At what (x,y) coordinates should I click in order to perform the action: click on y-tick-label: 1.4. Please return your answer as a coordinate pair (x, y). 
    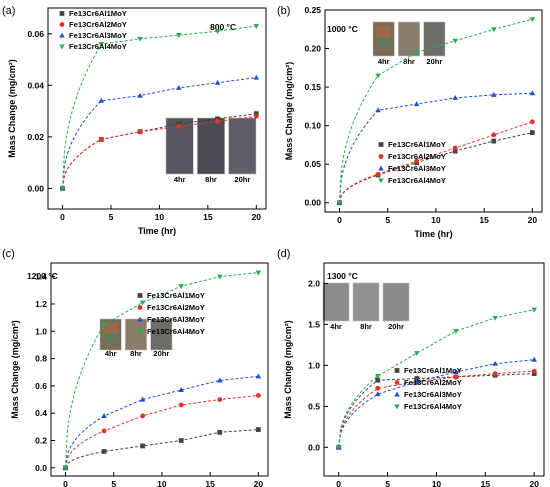
    Looking at the image, I should click on (41, 277).